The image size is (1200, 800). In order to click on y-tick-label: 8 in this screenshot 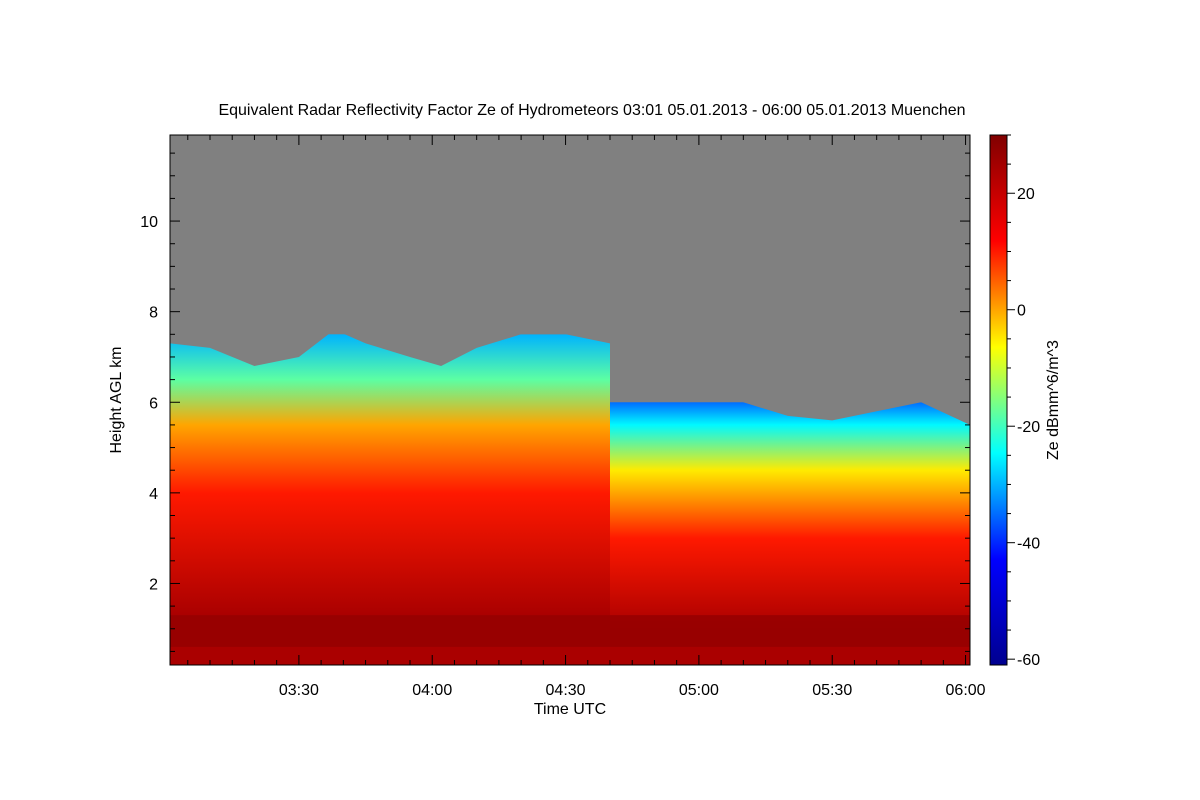, I will do `click(153, 313)`.